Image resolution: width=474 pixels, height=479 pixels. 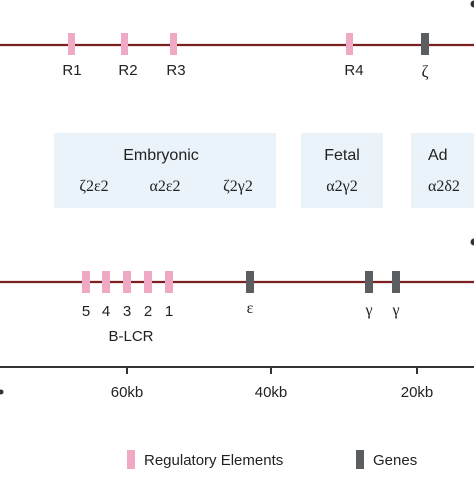 What do you see at coordinates (349, 44) in the screenshot?
I see `regulatory-element-r4` at bounding box center [349, 44].